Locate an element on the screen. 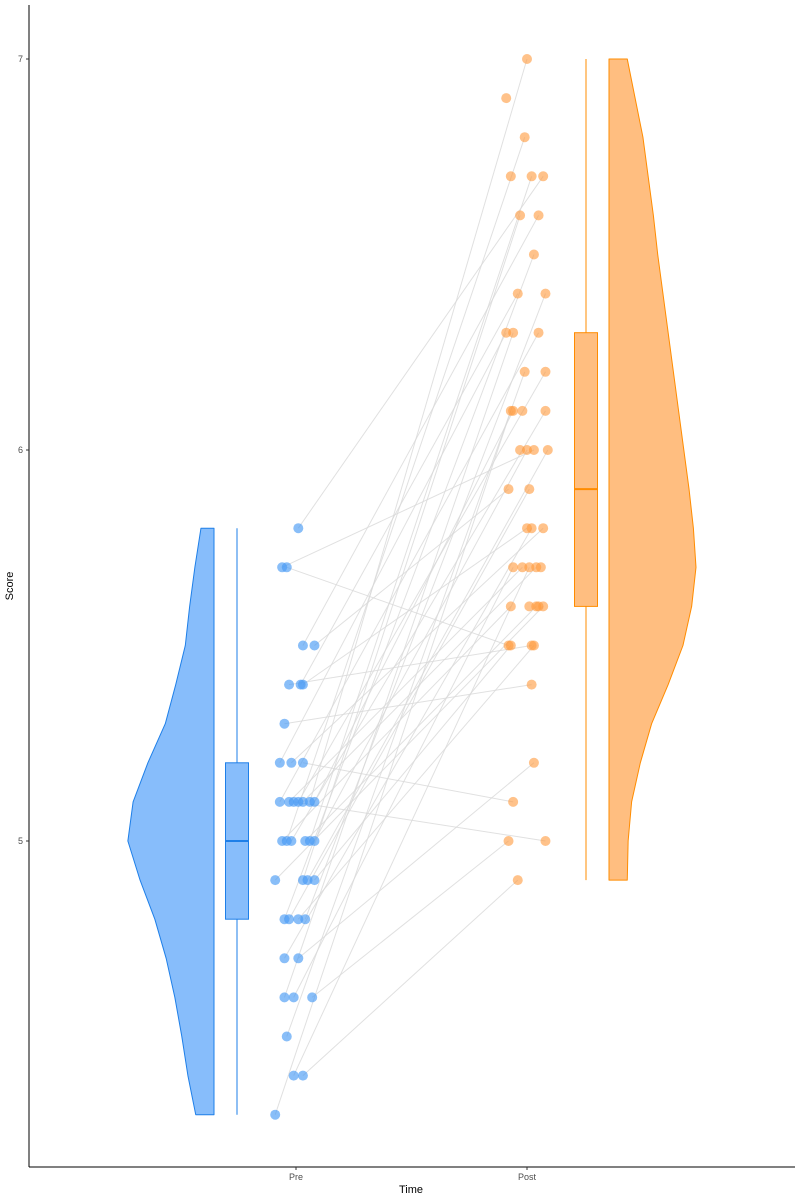 The width and height of the screenshot is (800, 1200). x-tick-label: Post is located at coordinates (527, 1177).